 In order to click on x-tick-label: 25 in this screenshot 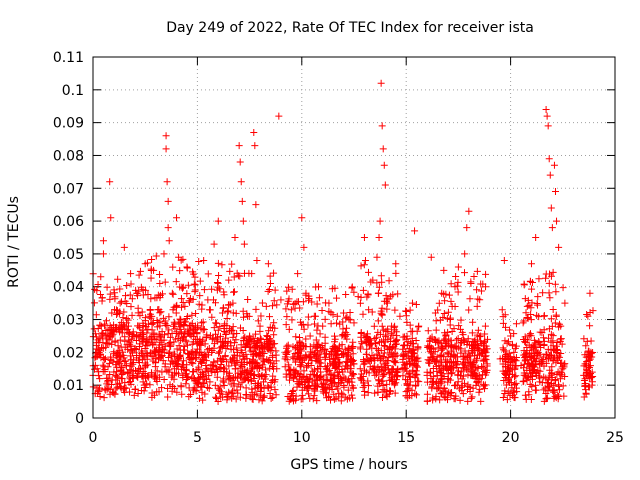, I will do `click(615, 438)`.